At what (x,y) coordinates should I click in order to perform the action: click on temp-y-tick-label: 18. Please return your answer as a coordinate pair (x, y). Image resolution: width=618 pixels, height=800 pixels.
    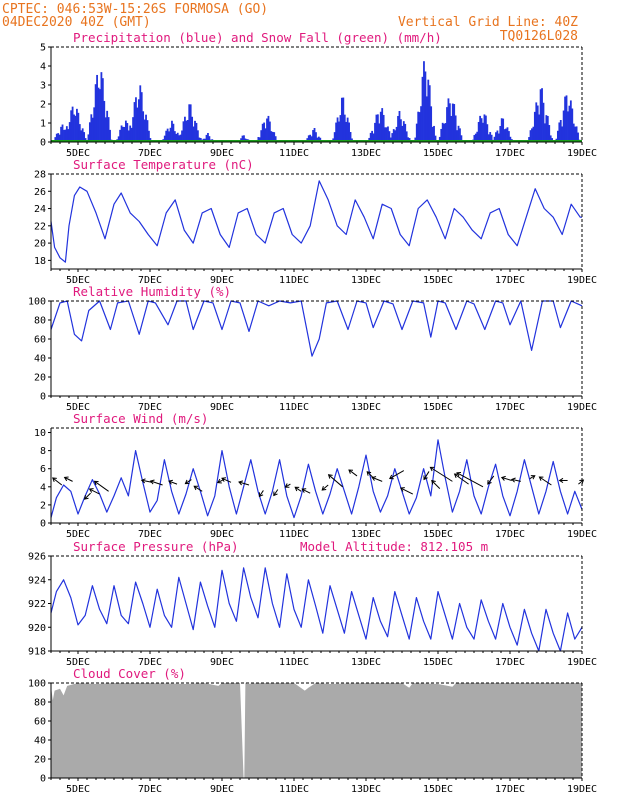
    Looking at the image, I should click on (40, 261).